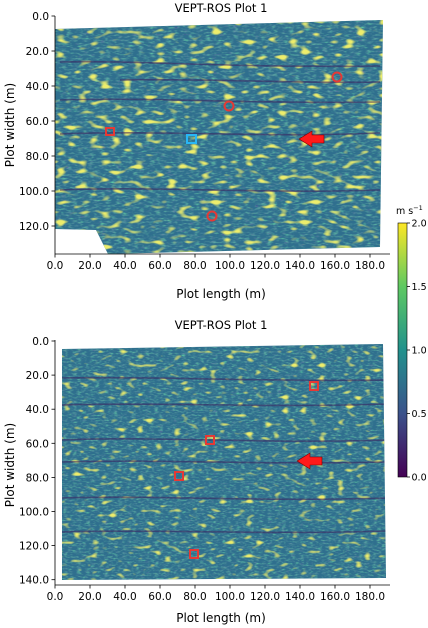  I want to click on colorbar-gradient, so click(402, 350).